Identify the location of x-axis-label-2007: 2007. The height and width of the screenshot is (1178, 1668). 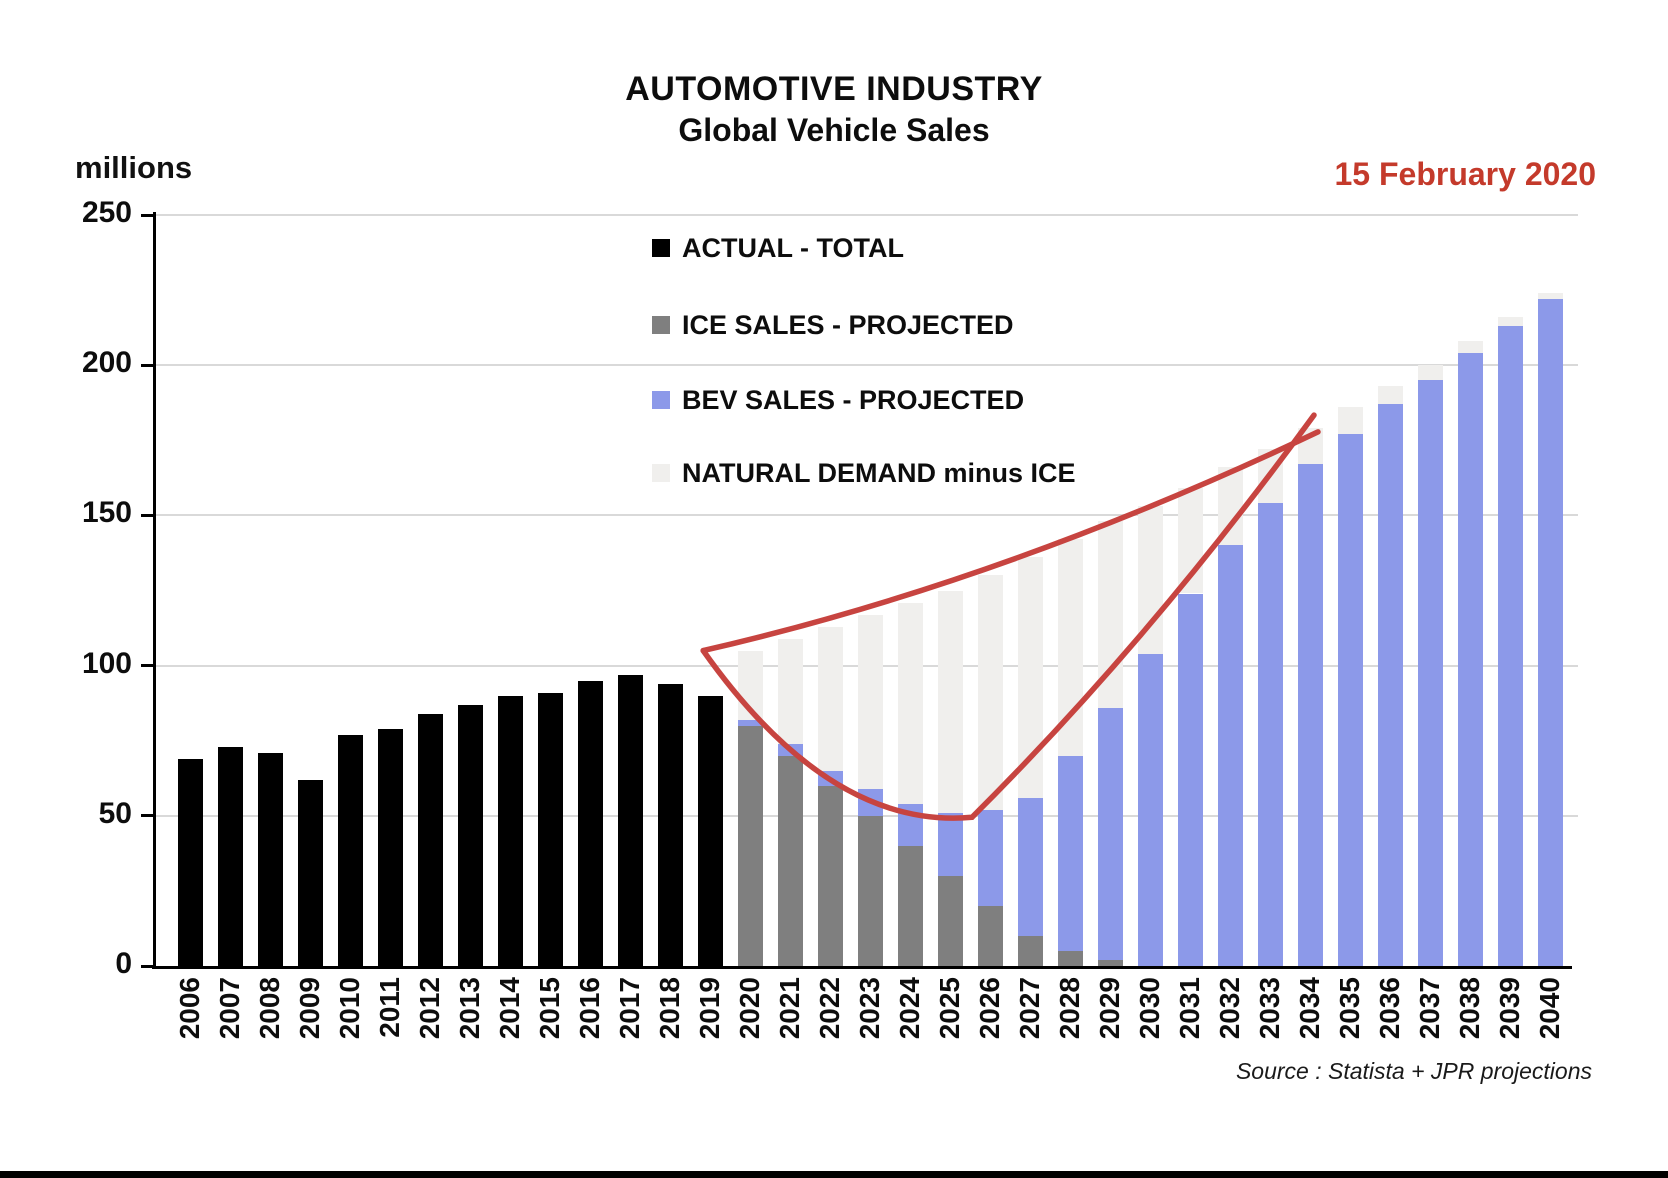
(229, 1008).